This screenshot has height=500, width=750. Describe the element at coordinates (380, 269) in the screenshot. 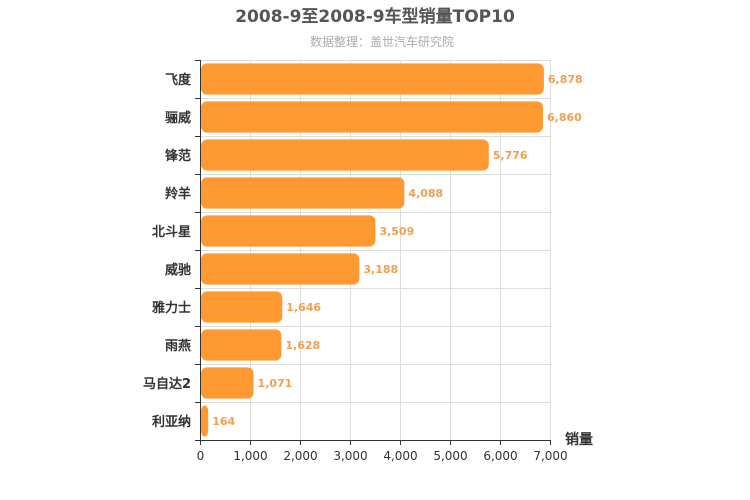

I see `value-label-5: 3,188` at that location.